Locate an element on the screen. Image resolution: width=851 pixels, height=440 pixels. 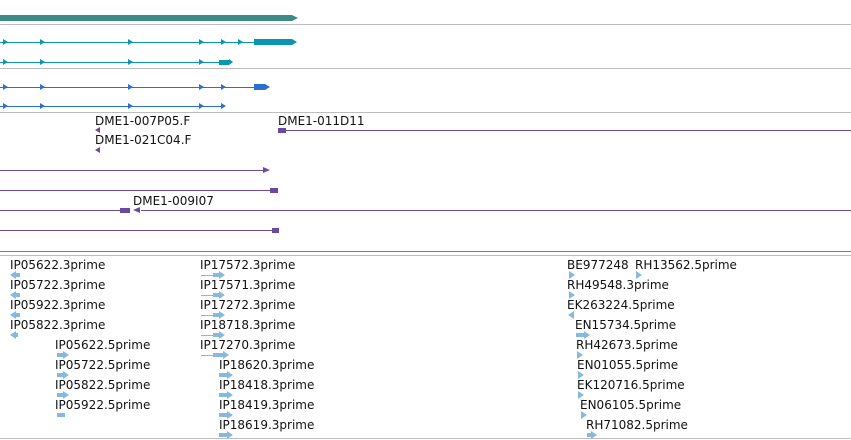
clone-label: DME1-009I07 is located at coordinates (173, 201).